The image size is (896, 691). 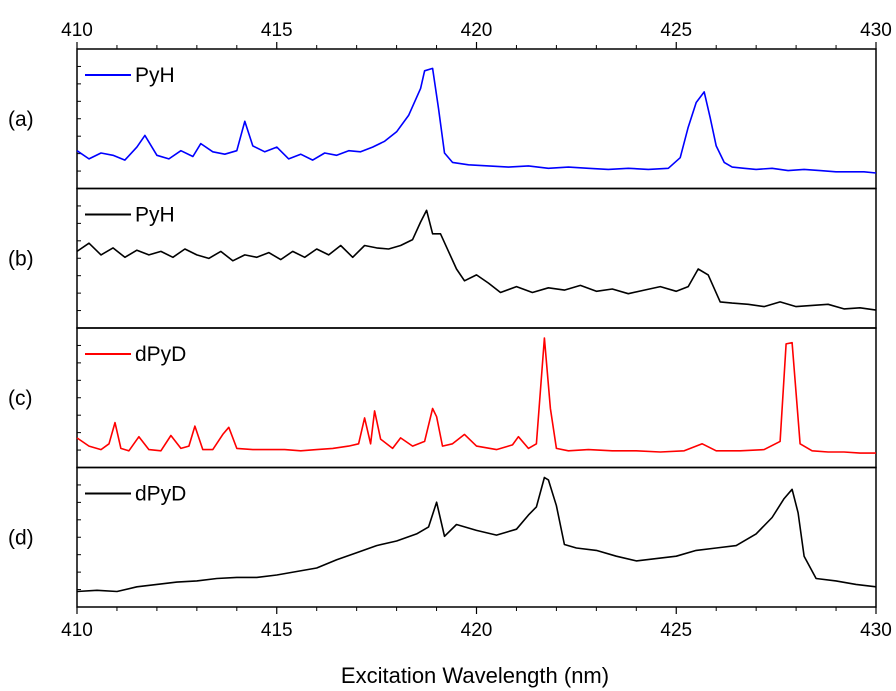 What do you see at coordinates (155, 75) in the screenshot?
I see `legend-label-a: PyH` at bounding box center [155, 75].